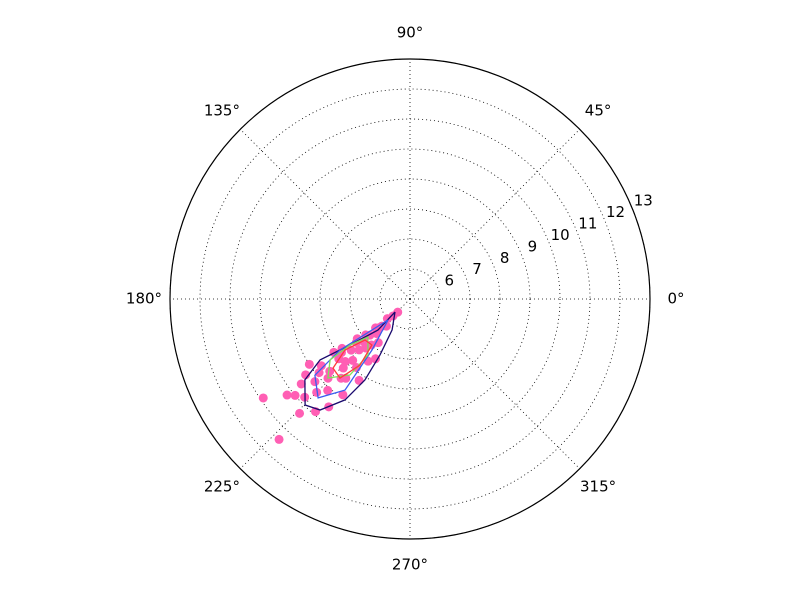  I want to click on r-tick-label: 10, so click(560, 235).